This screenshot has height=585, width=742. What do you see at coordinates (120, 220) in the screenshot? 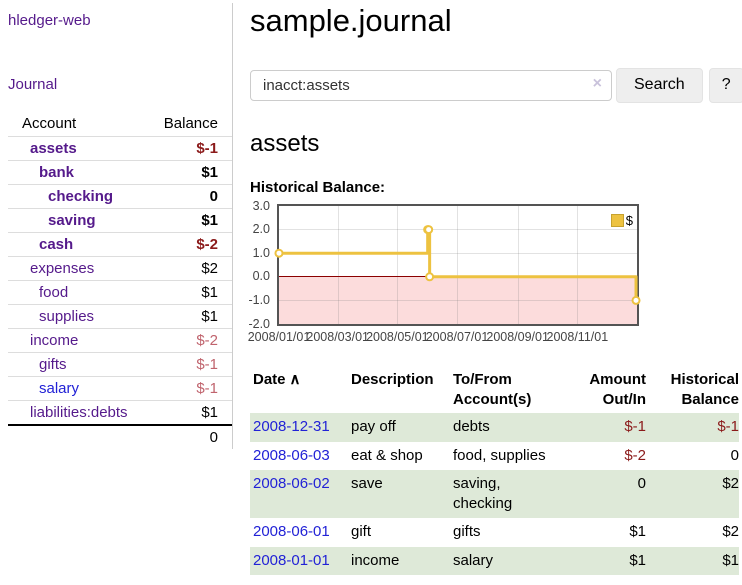
I see `sidebar-account-row: saving $1` at bounding box center [120, 220].